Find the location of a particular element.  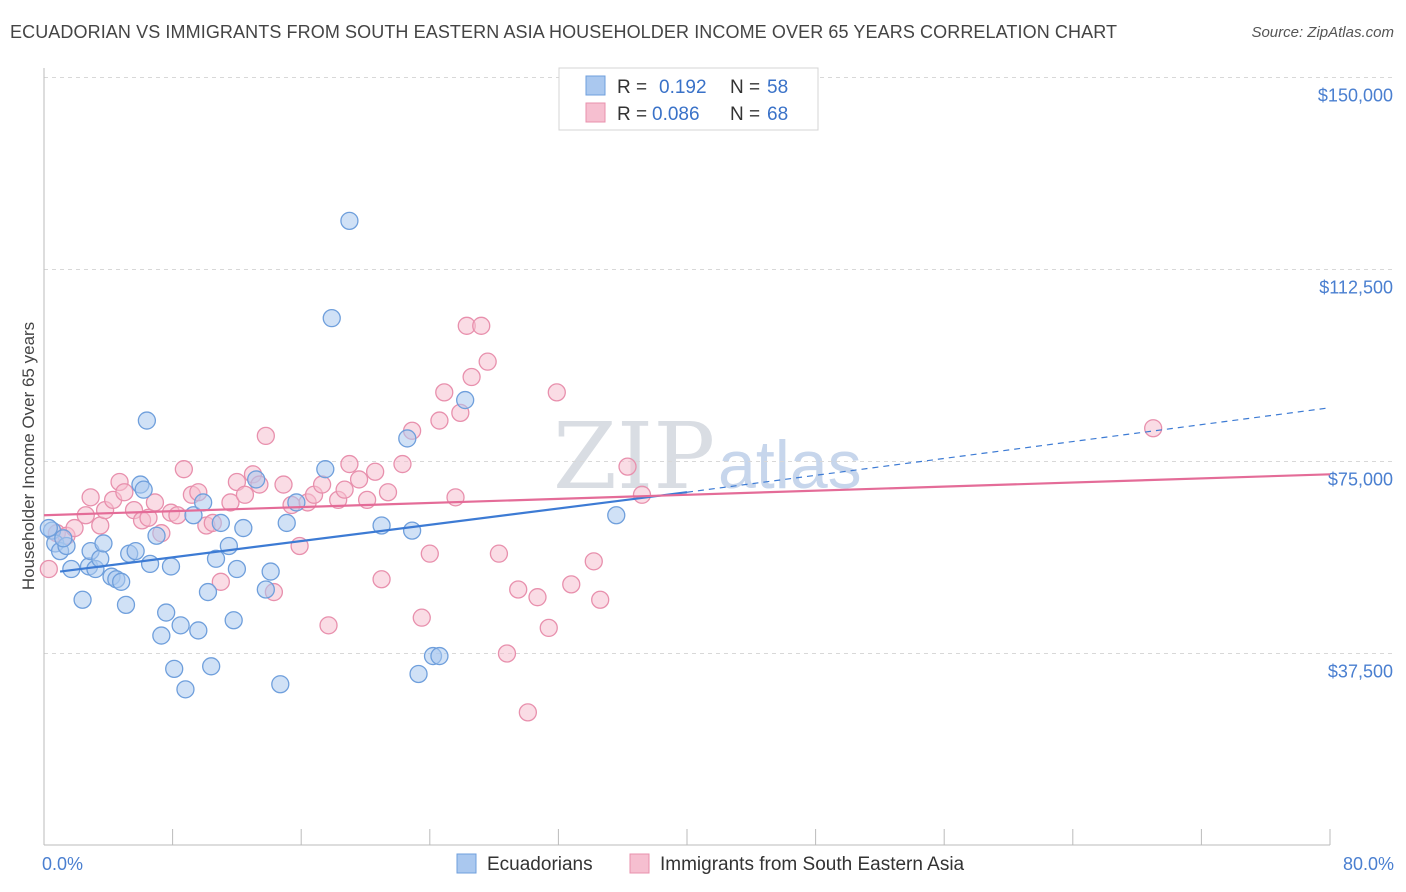

legend-n-value-1: 58 is located at coordinates (777, 87).